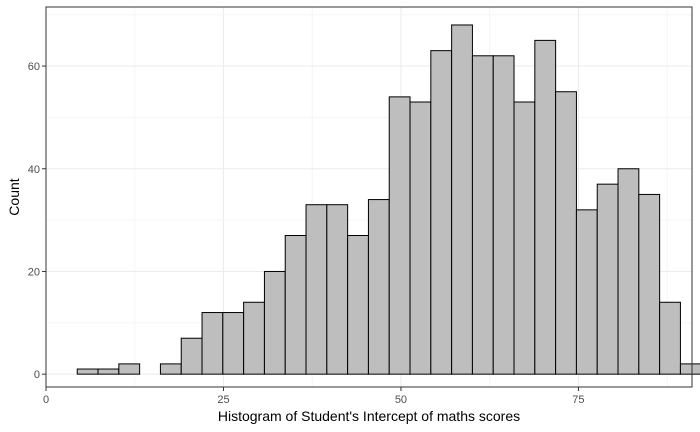 This screenshot has height=432, width=700. I want to click on y-tick-label: 0, so click(37, 375).